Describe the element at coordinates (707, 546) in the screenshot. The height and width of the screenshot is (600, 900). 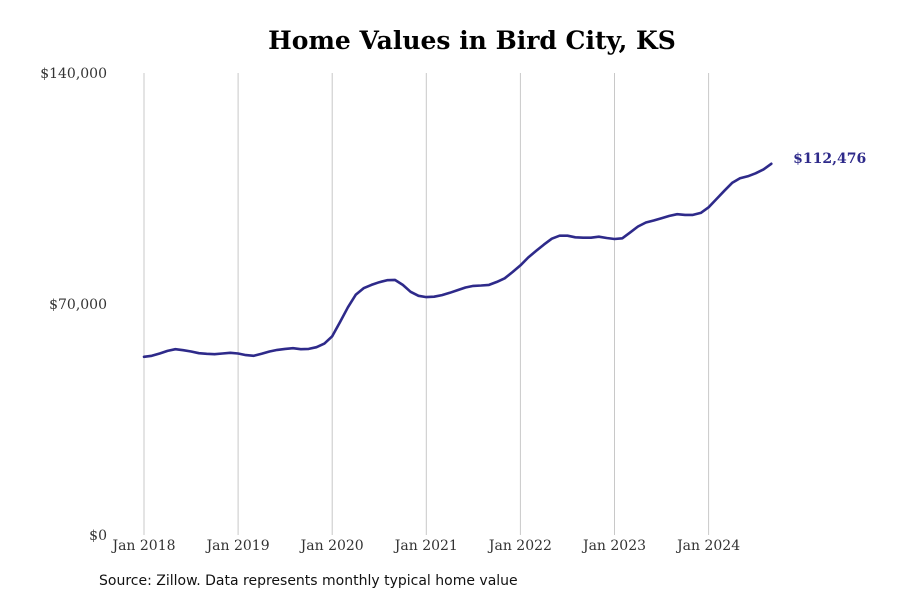
I see `x-tick-label: Jan 2024` at that location.